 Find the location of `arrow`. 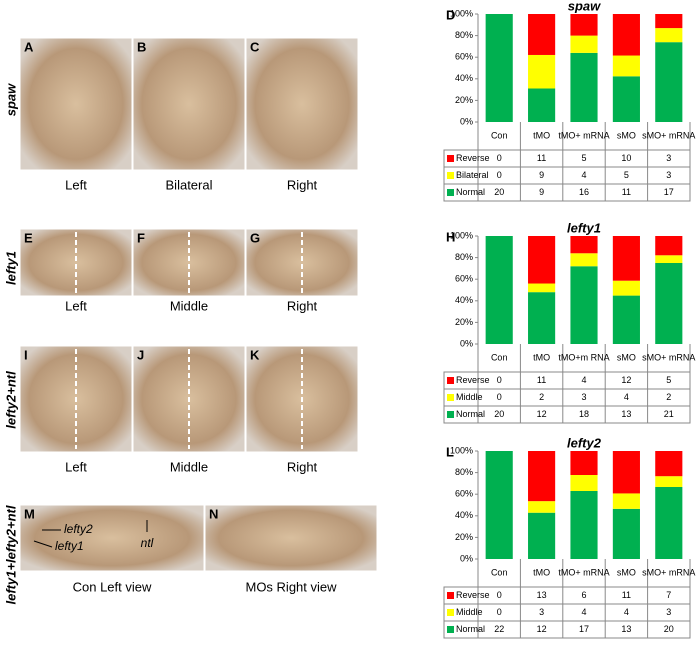

arrow is located at coordinates (43, 544).